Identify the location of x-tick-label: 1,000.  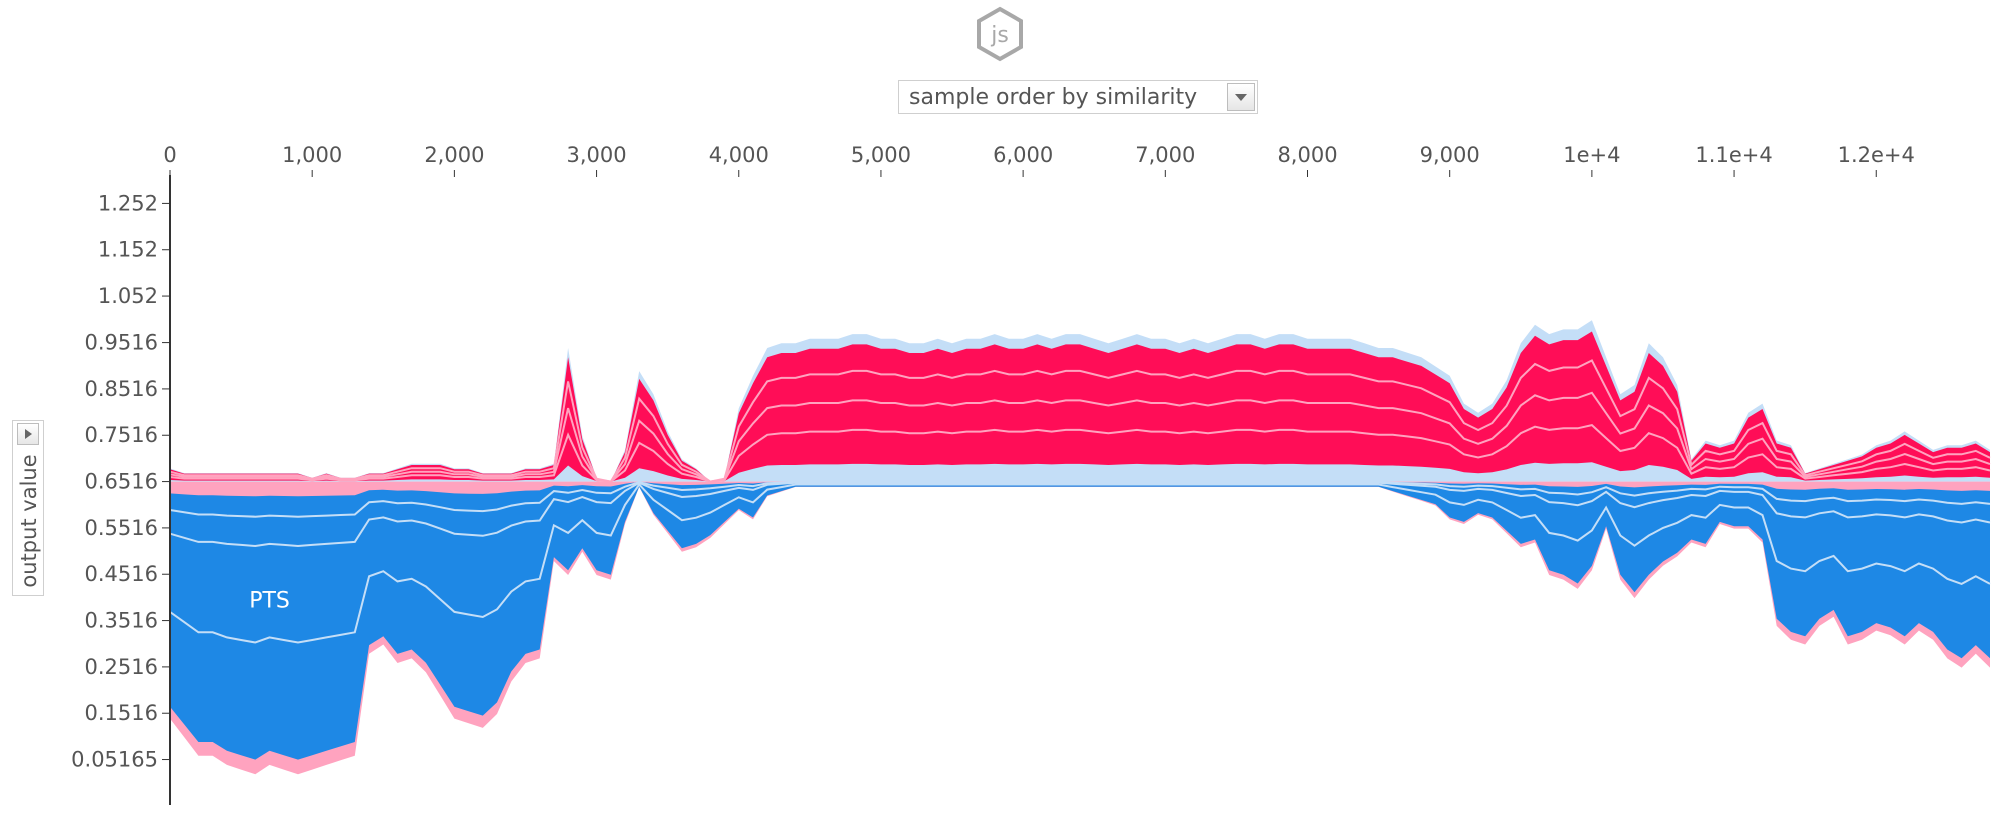
(312, 155).